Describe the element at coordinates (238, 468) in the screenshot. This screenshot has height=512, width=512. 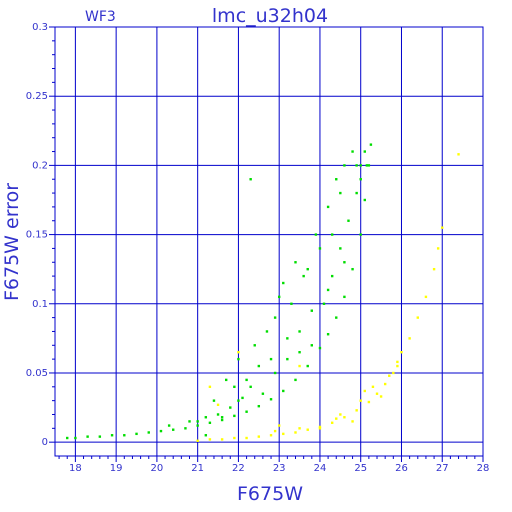
I see `x-tick-label: 22` at that location.